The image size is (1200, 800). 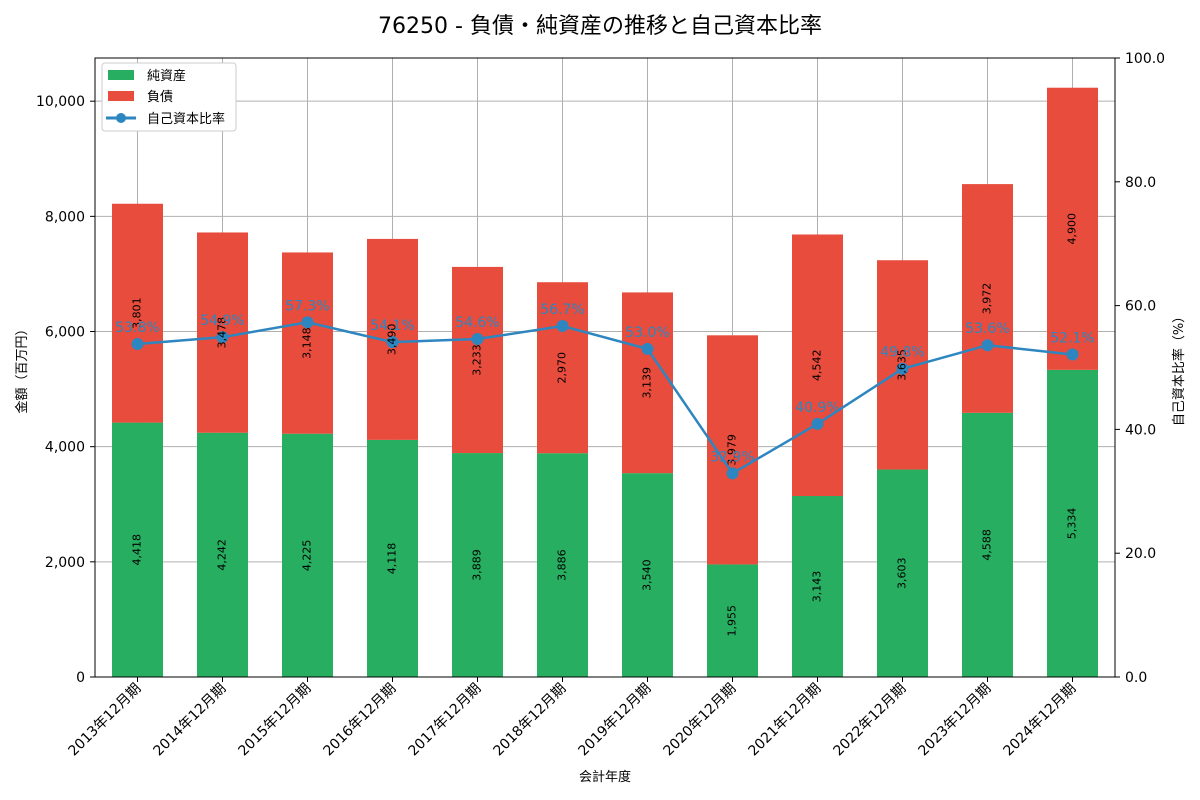 What do you see at coordinates (445, 720) in the screenshot?
I see `x-tick-label: 2017年12月期` at bounding box center [445, 720].